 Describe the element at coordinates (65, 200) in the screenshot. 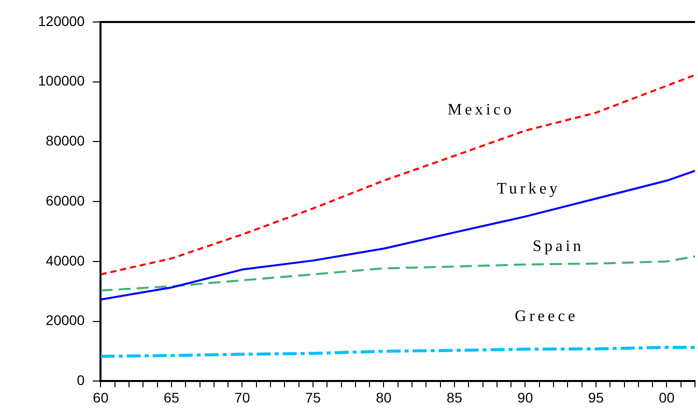

I see `y-tick-label: 60000` at that location.